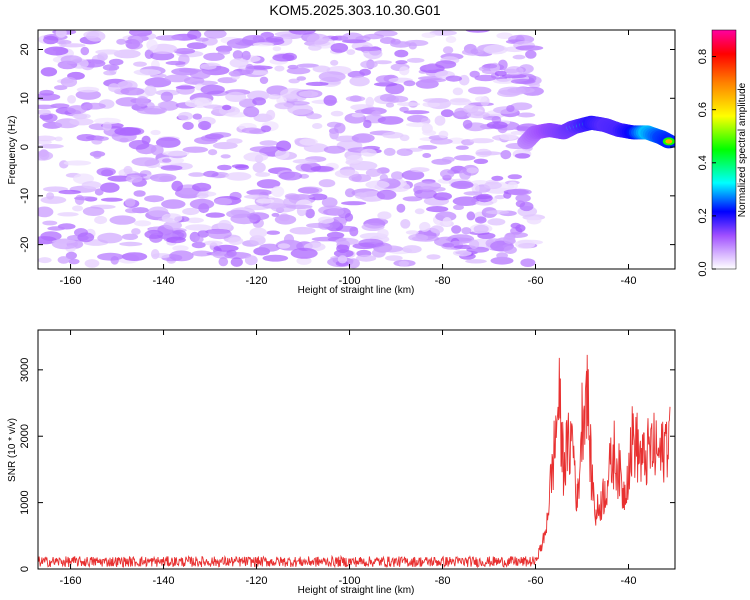 This screenshot has height=600, width=750. Describe the element at coordinates (164, 581) in the screenshot. I see `x-tick-label: -140` at that location.